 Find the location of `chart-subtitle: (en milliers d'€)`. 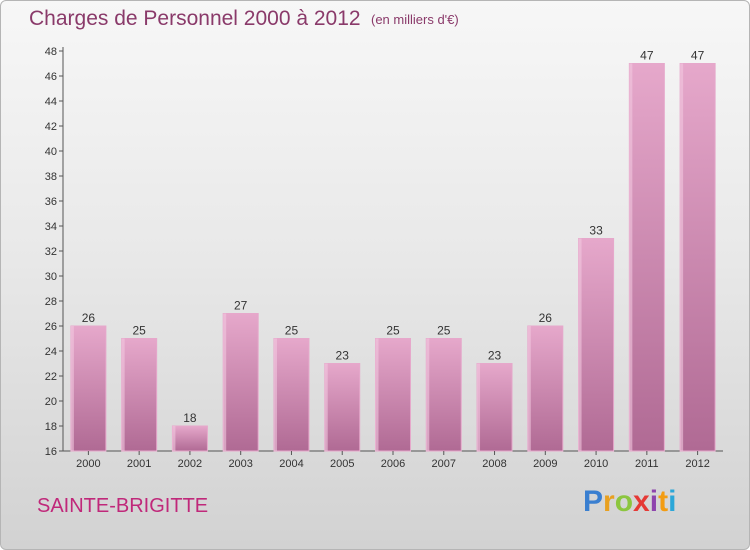

chart-subtitle: (en milliers d'€) is located at coordinates (415, 19).